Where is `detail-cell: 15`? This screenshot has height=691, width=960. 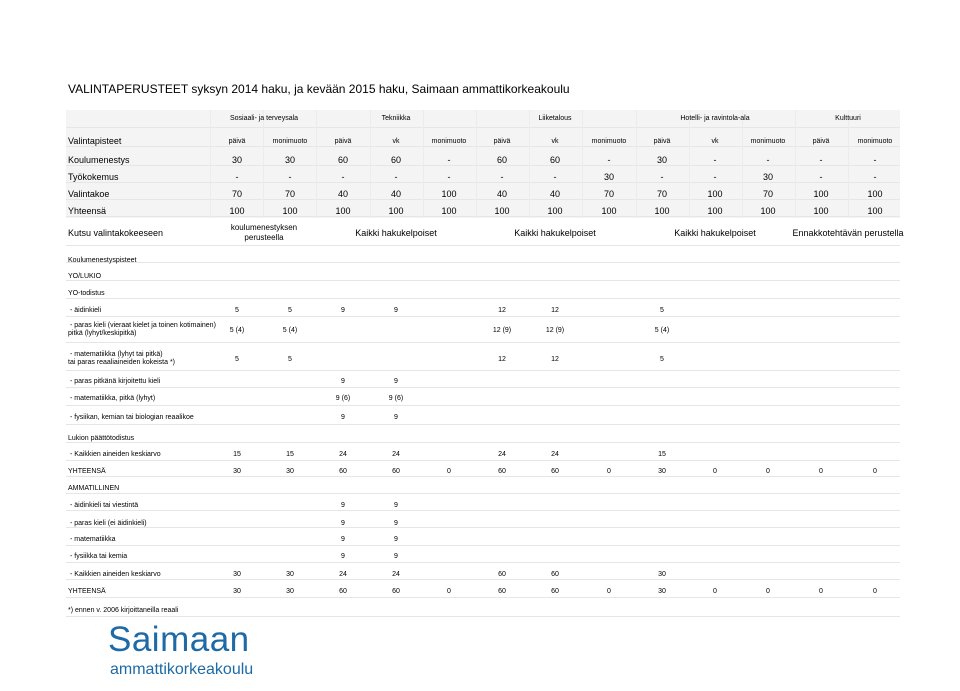
detail-cell: 15 is located at coordinates (290, 454).